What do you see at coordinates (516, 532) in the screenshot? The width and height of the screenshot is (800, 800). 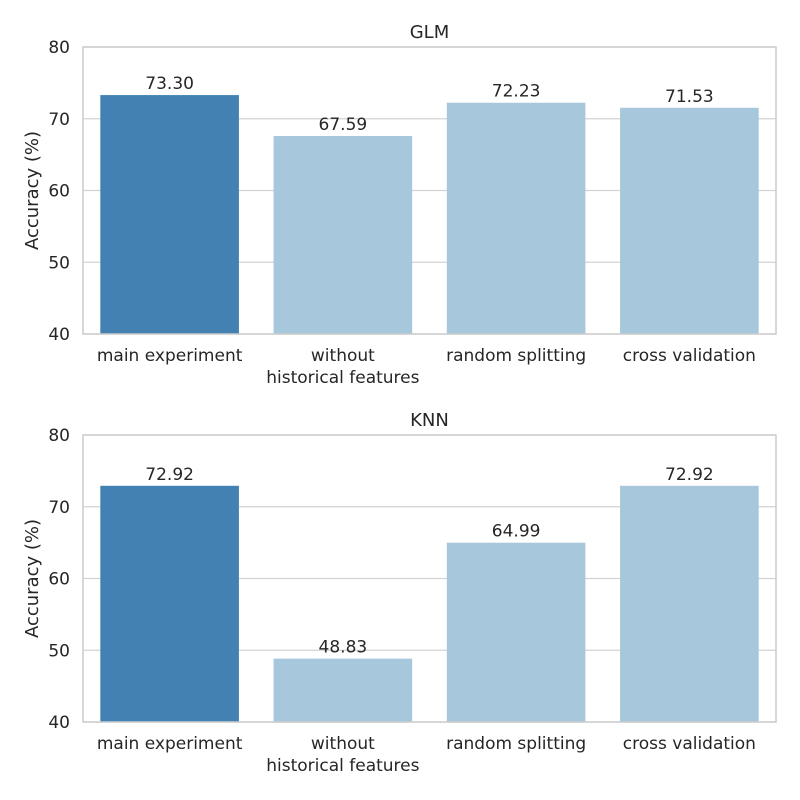 I see `data-label: 64.99` at bounding box center [516, 532].